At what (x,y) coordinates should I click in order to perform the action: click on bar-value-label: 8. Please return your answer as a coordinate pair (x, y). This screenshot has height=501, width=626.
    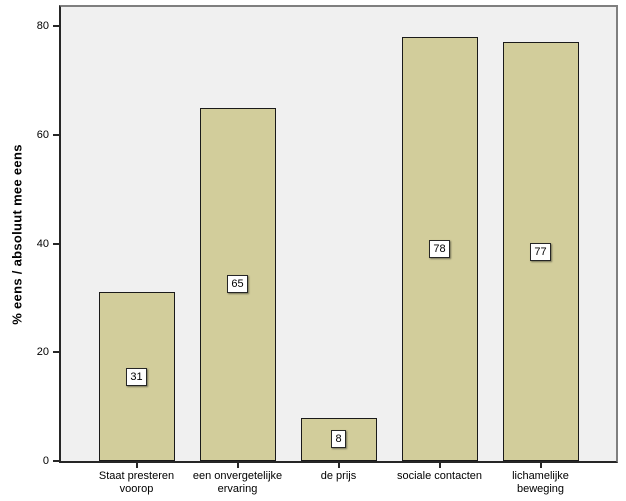
    Looking at the image, I should click on (338, 439).